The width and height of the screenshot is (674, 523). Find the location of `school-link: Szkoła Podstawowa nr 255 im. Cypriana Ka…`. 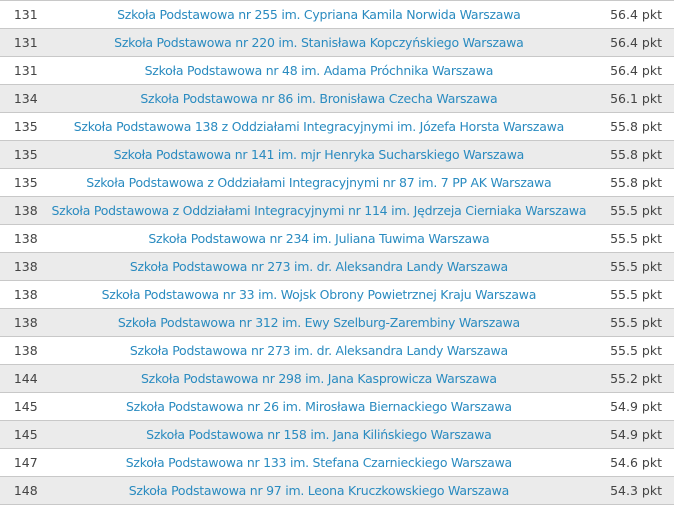

school-link: Szkoła Podstawowa nr 255 im. Cypriana Ka… is located at coordinates (319, 14).